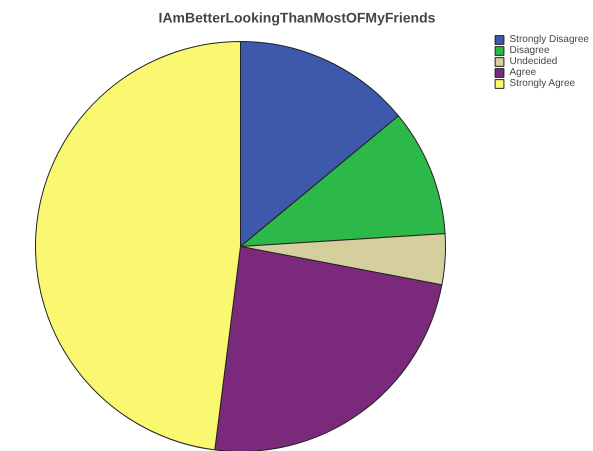  What do you see at coordinates (549, 39) in the screenshot?
I see `legend-label: Strongly Disagree` at bounding box center [549, 39].